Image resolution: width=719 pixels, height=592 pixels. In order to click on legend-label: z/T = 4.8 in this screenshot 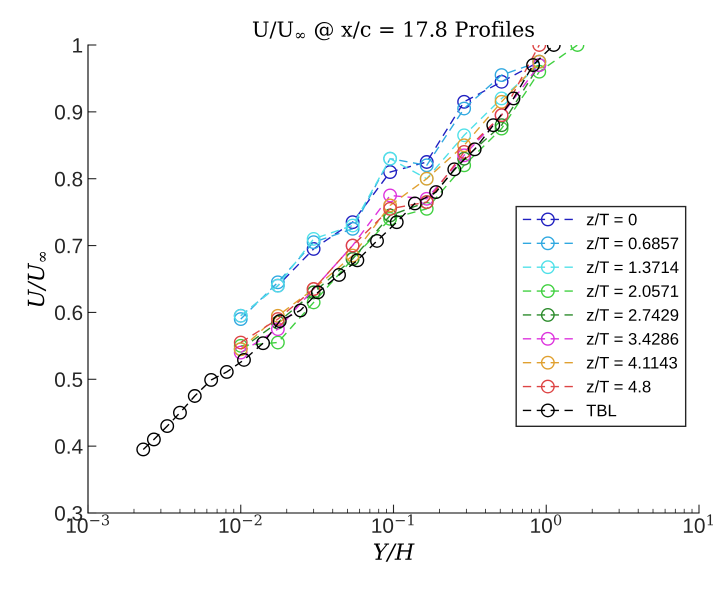, I will do `click(618, 386)`.